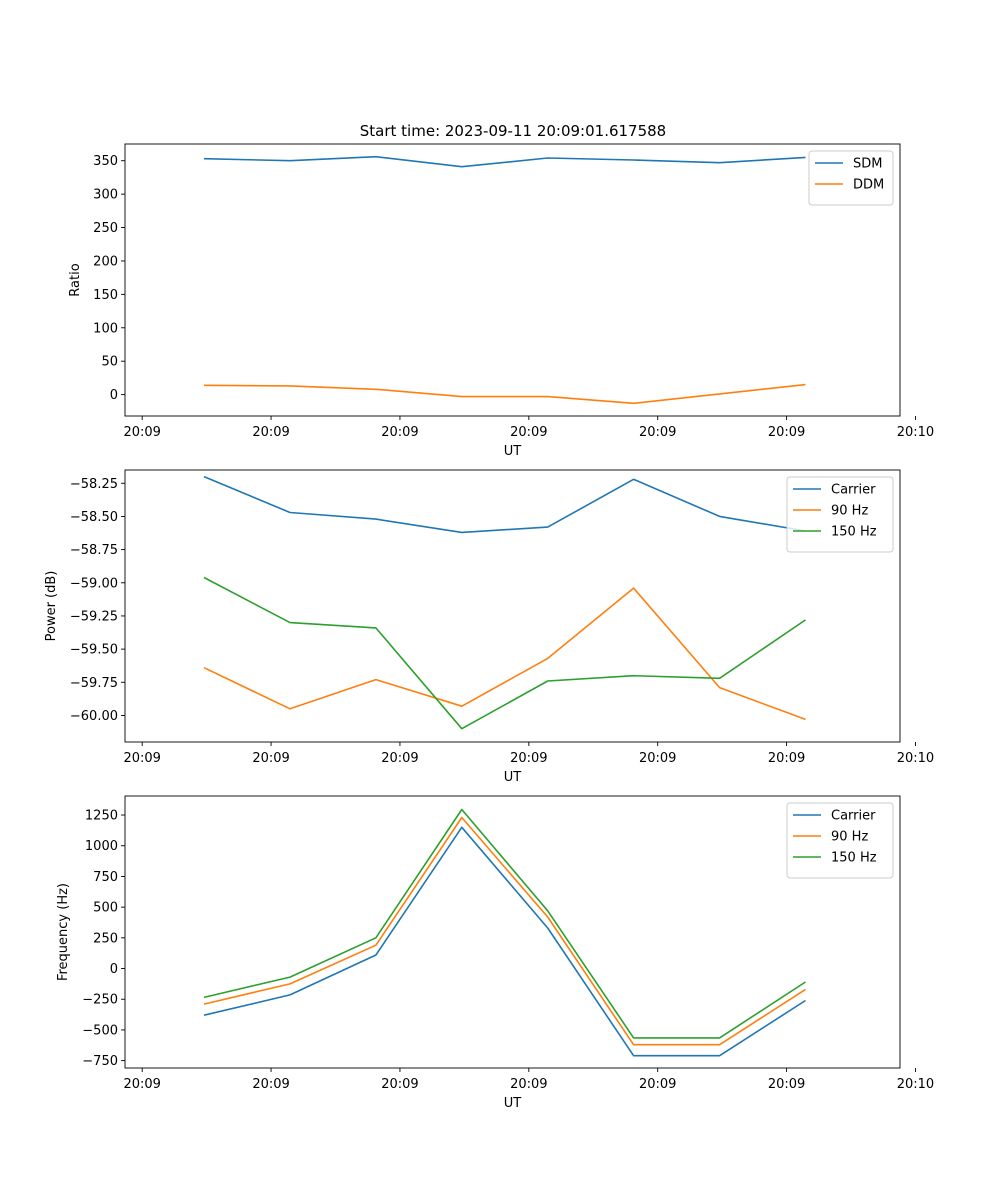 The width and height of the screenshot is (1000, 1200). Describe the element at coordinates (100, 1061) in the screenshot. I see `y-tick-label: −750` at that location.